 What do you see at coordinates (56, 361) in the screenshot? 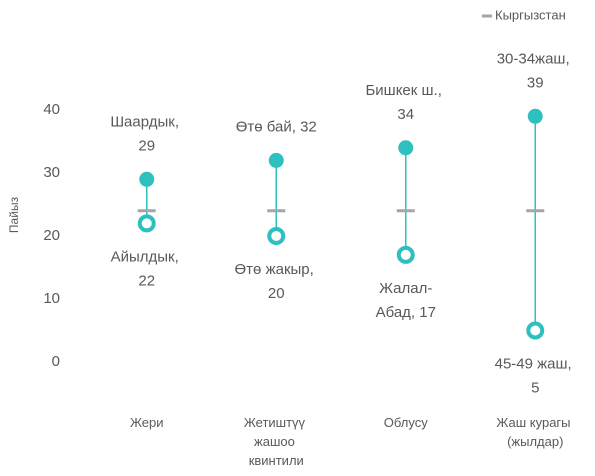
I see `y-tick-label: 0` at bounding box center [56, 361].